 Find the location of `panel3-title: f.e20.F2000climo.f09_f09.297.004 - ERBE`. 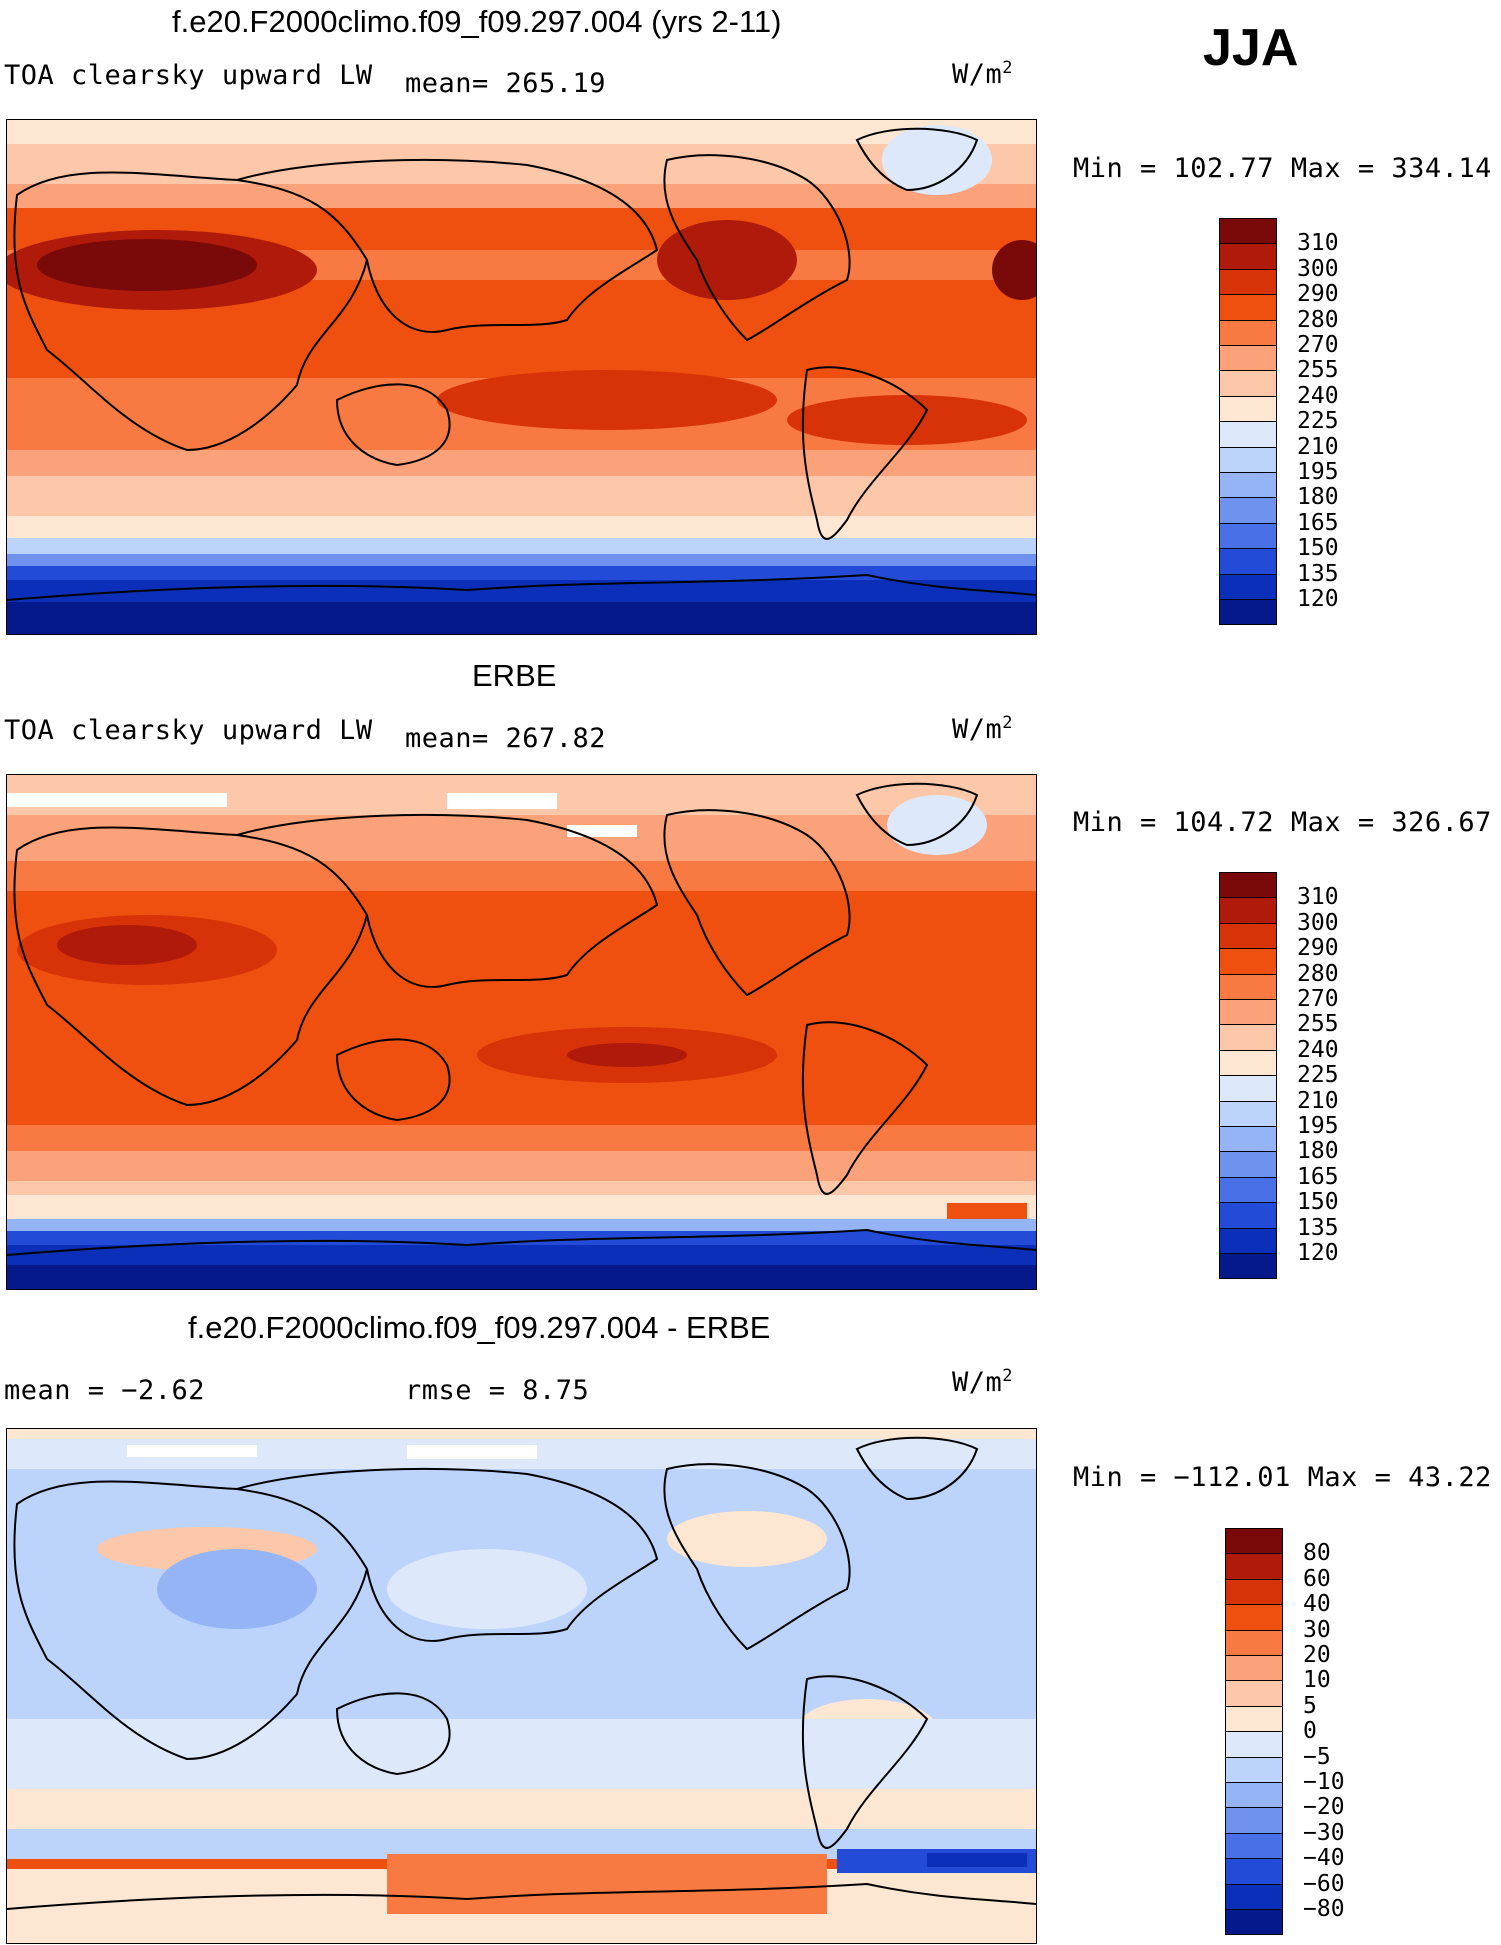

panel3-title: f.e20.F2000climo.f09_f09.297.004 - ERBE is located at coordinates (479, 1327).